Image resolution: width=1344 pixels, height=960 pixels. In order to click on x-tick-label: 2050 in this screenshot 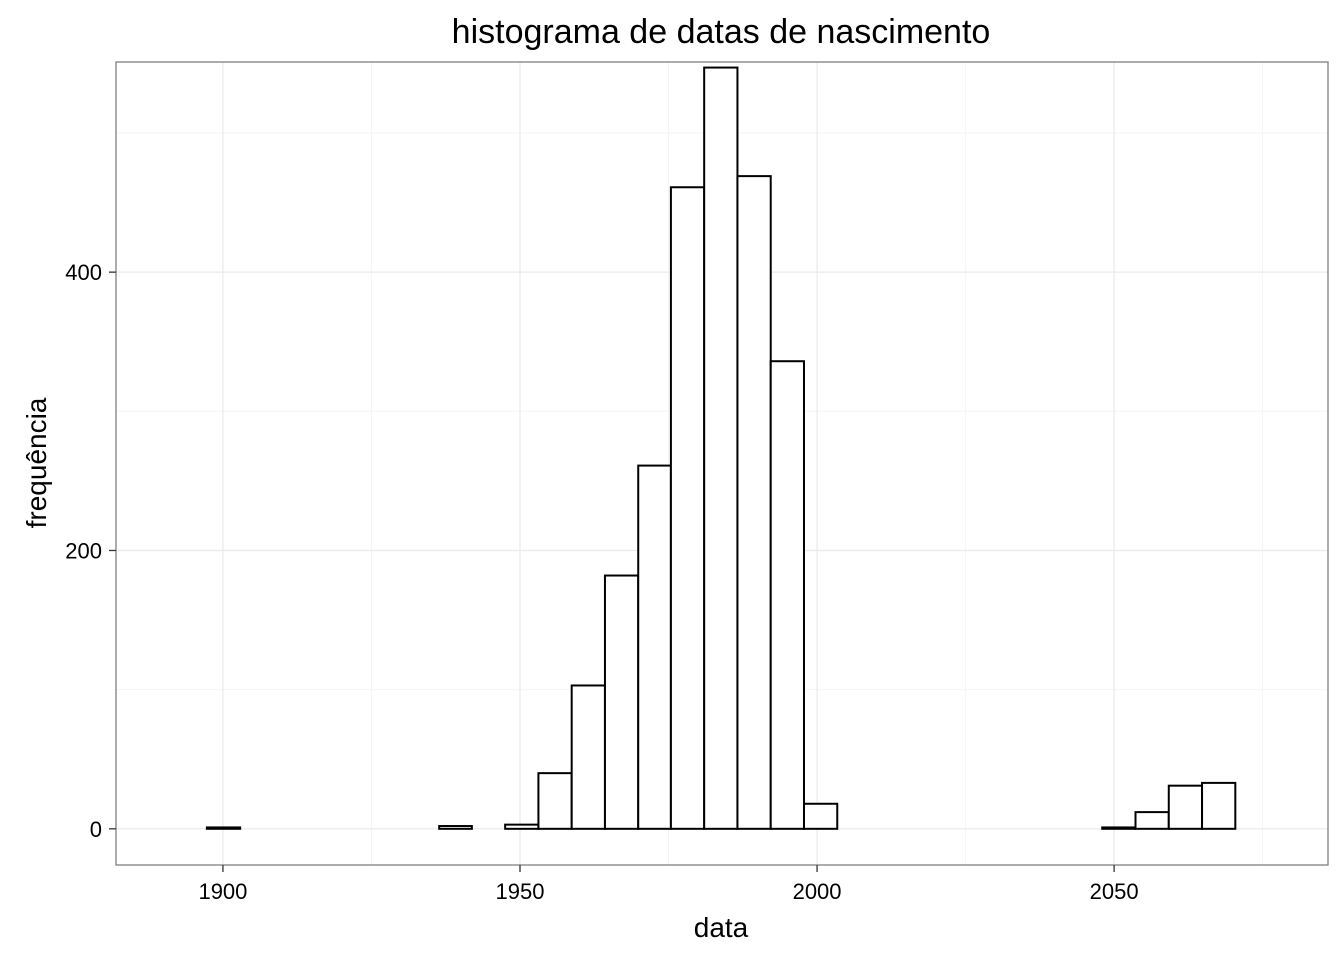, I will do `click(1114, 891)`.